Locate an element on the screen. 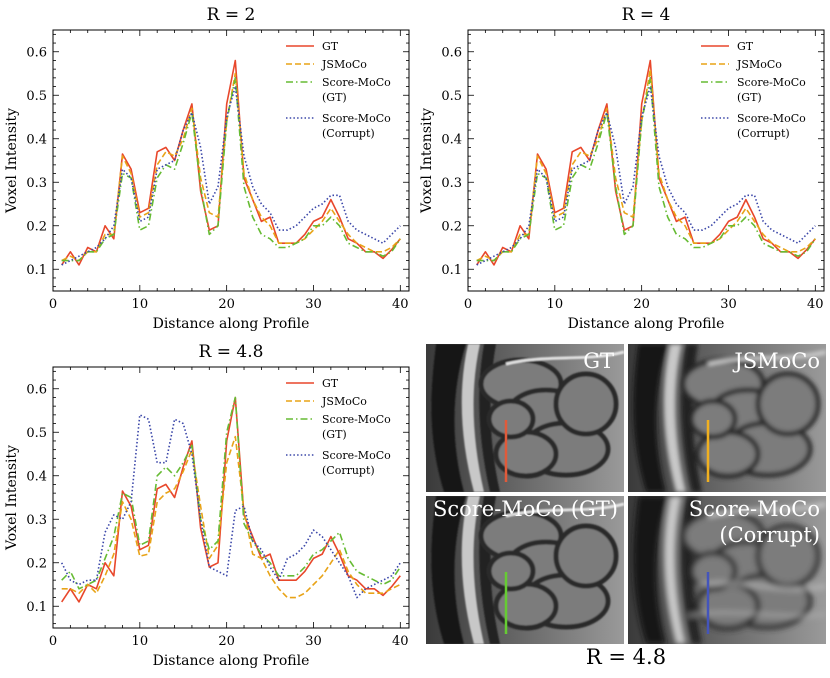  r48-legend-label-2: (GT) is located at coordinates (334, 434).